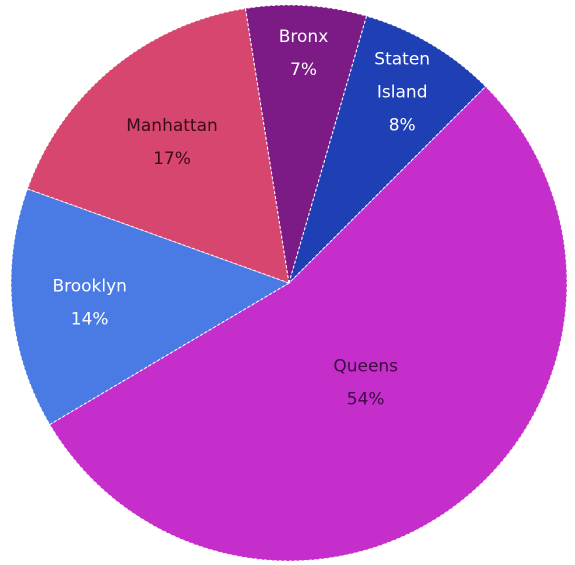 This screenshot has height=565, width=575. I want to click on pie-category-label: Queens, so click(365, 366).